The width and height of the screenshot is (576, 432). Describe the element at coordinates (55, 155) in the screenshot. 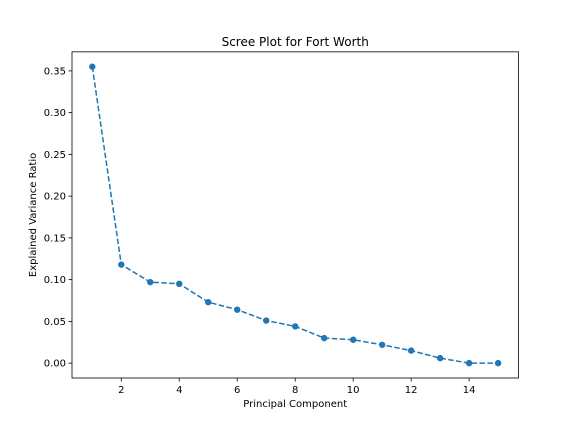

I see `y-tick-label: 0.25` at that location.